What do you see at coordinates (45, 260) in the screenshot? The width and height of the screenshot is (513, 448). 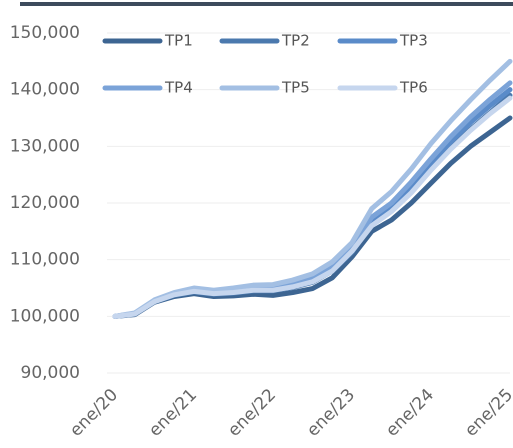 I see `y-tick-label: 110,000` at bounding box center [45, 260].